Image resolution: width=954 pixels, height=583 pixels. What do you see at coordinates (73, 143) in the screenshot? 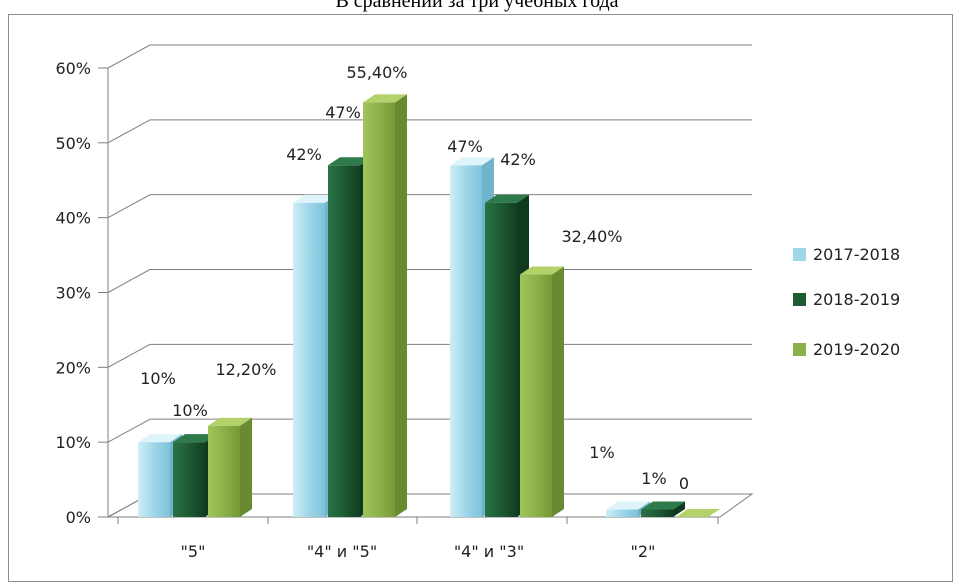
I see `y-tick-label: 50%` at bounding box center [73, 143].